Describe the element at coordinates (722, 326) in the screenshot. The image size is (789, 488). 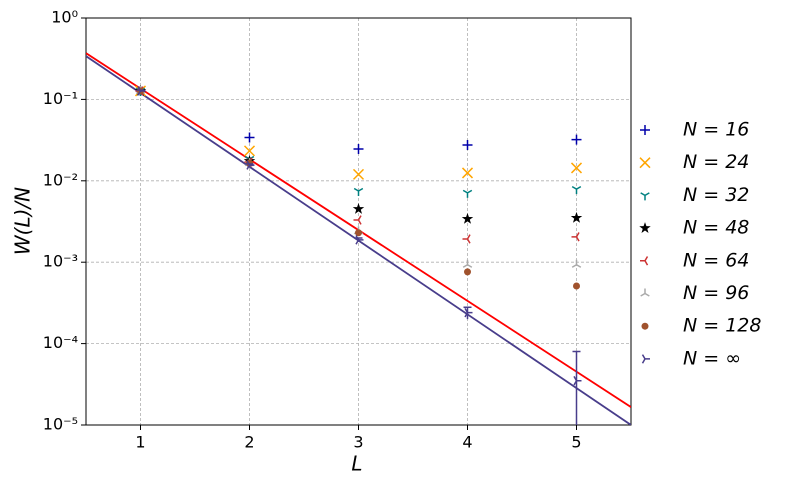
I see `legend-label: N = 128` at that location.